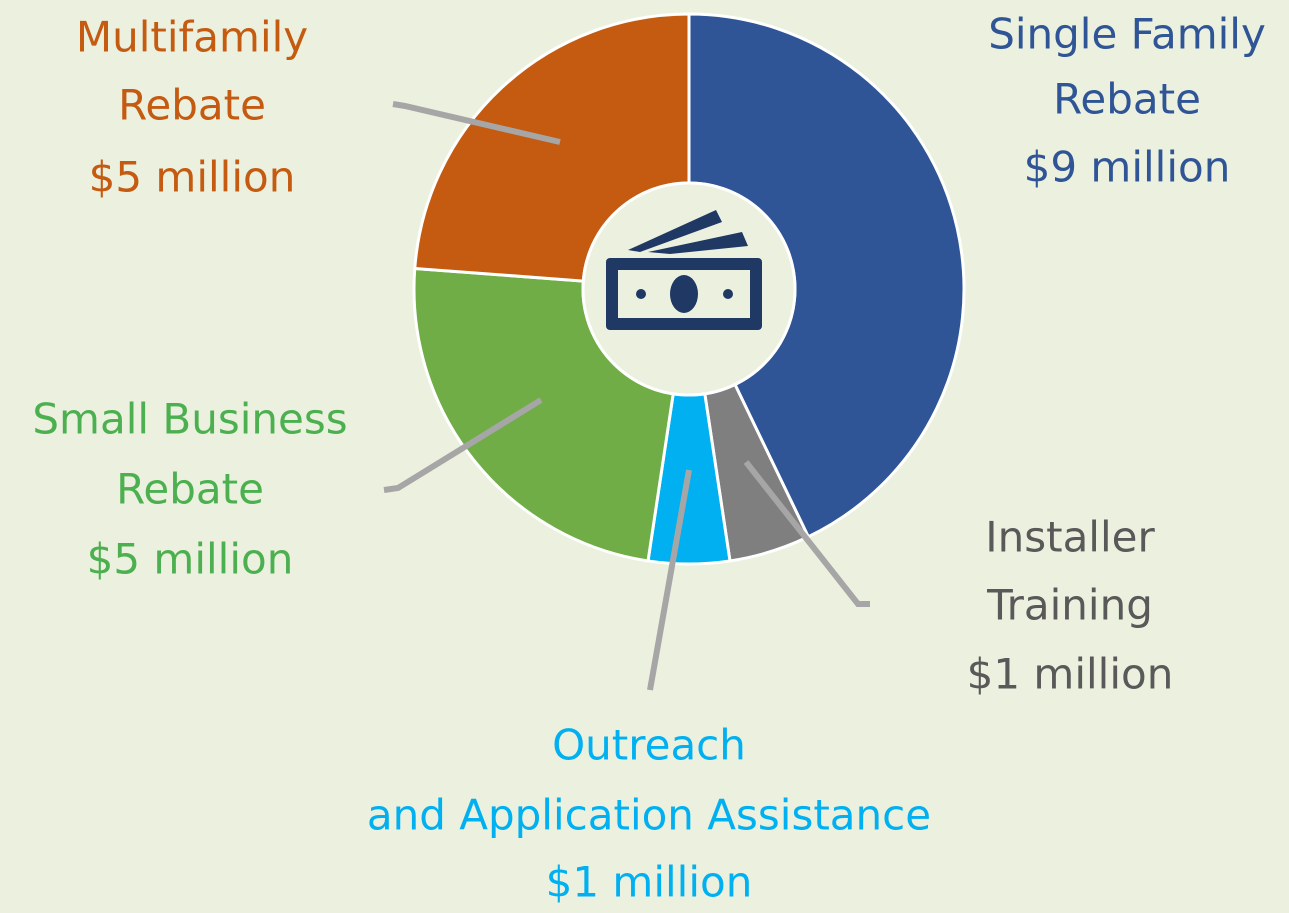 This screenshot has height=913, width=1289. What do you see at coordinates (1069, 605) in the screenshot?
I see `category-label: Training` at bounding box center [1069, 605].